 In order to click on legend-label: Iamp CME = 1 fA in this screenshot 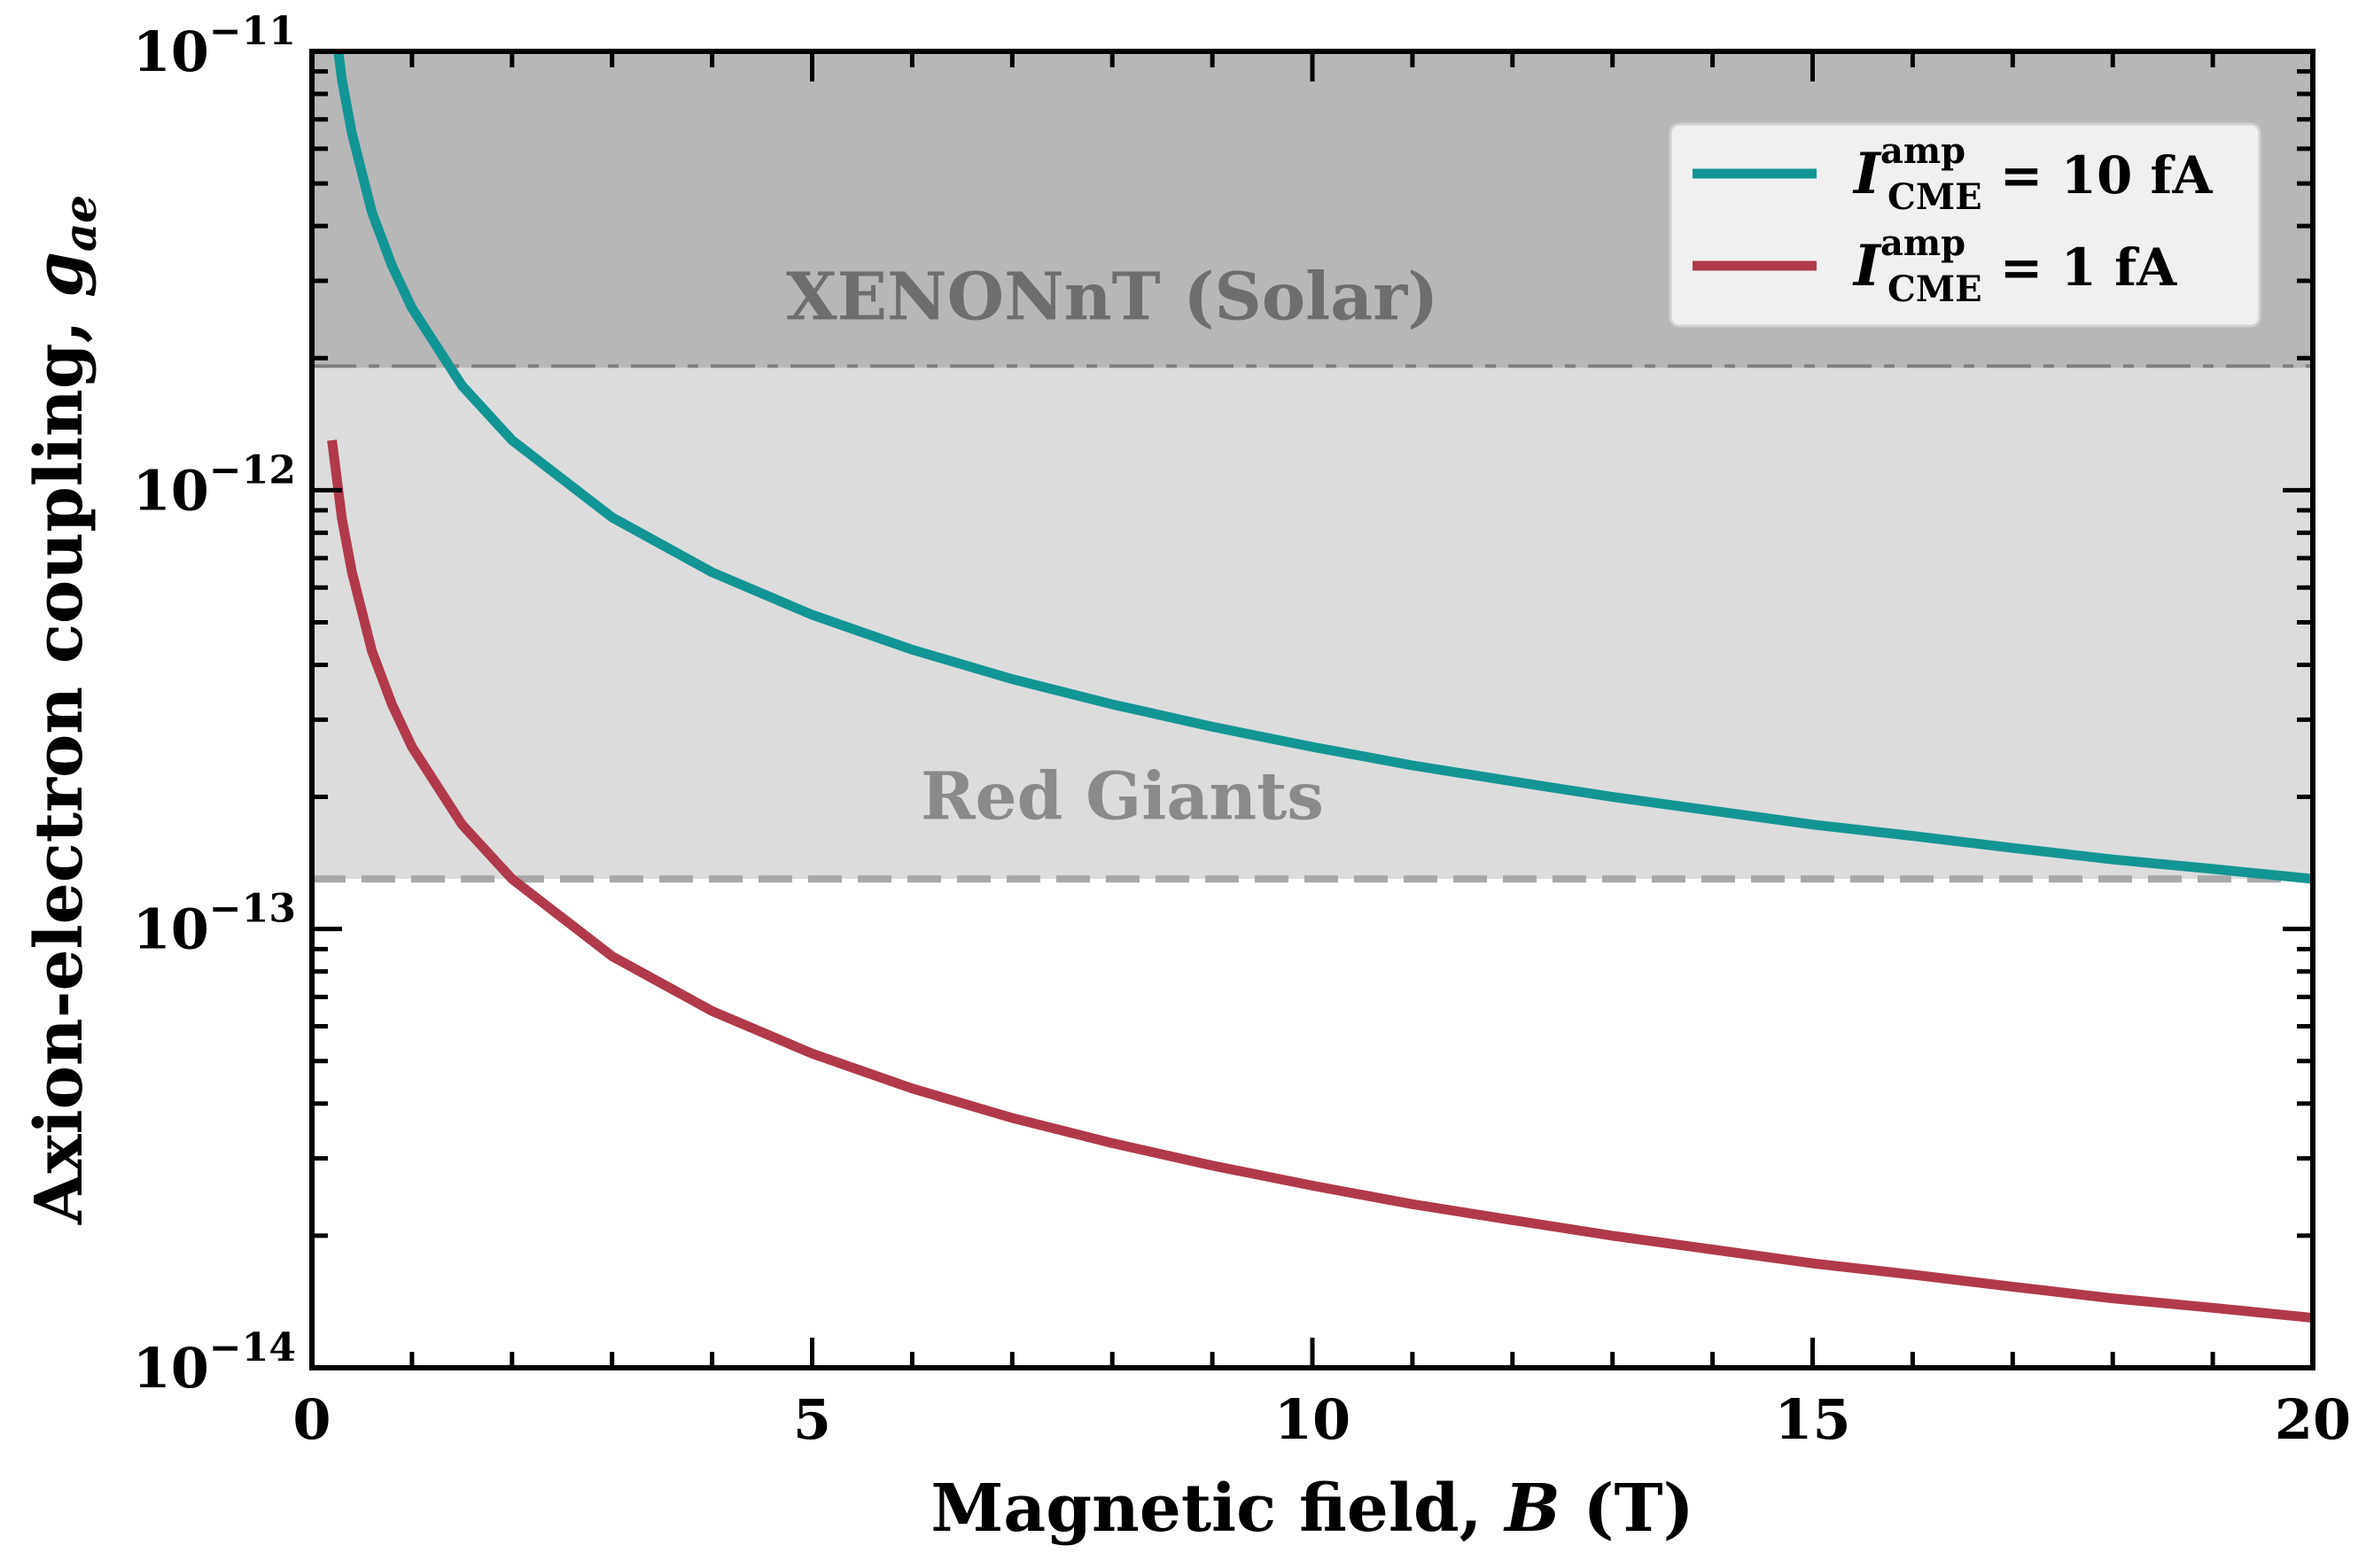, I will do `click(2014, 266)`.